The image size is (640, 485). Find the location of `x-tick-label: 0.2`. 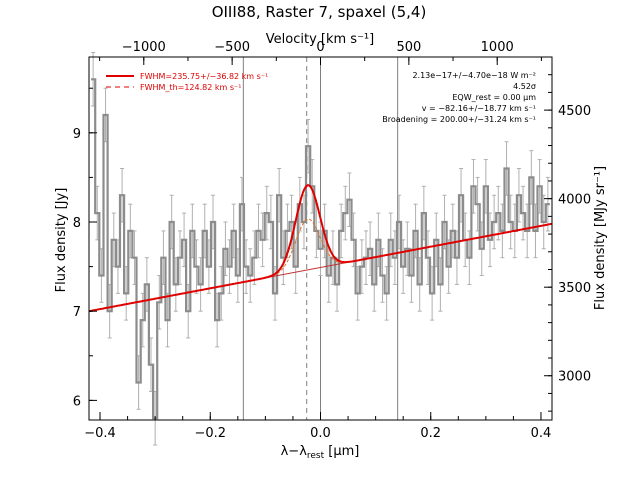

x-tick-label: 0.2 is located at coordinates (430, 433).